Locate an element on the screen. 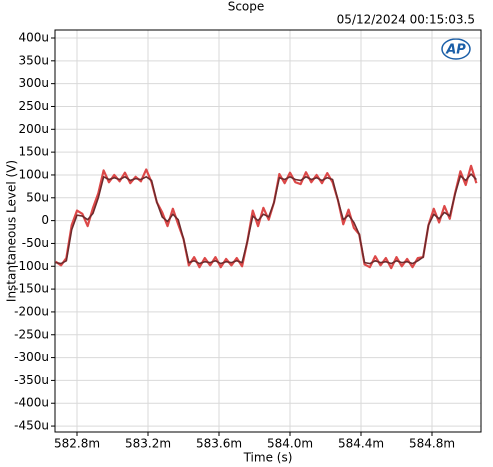 Image resolution: width=493 pixels, height=467 pixels. timestamp: 05/12/2024 00:15:03.5 is located at coordinates (406, 20).